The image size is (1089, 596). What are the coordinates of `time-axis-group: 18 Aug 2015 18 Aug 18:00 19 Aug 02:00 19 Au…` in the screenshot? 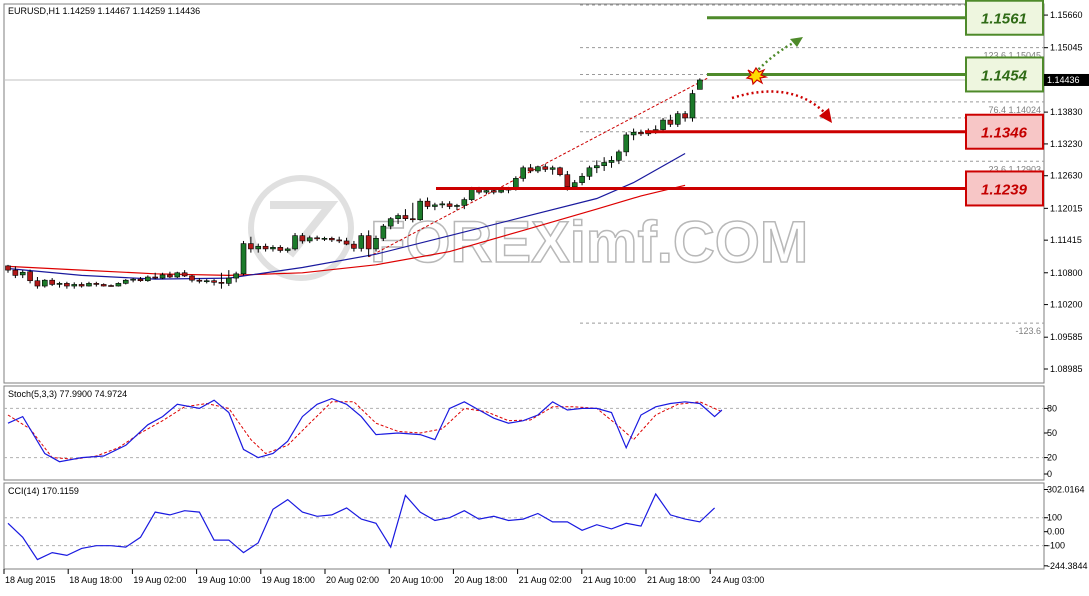 It's located at (383, 577).